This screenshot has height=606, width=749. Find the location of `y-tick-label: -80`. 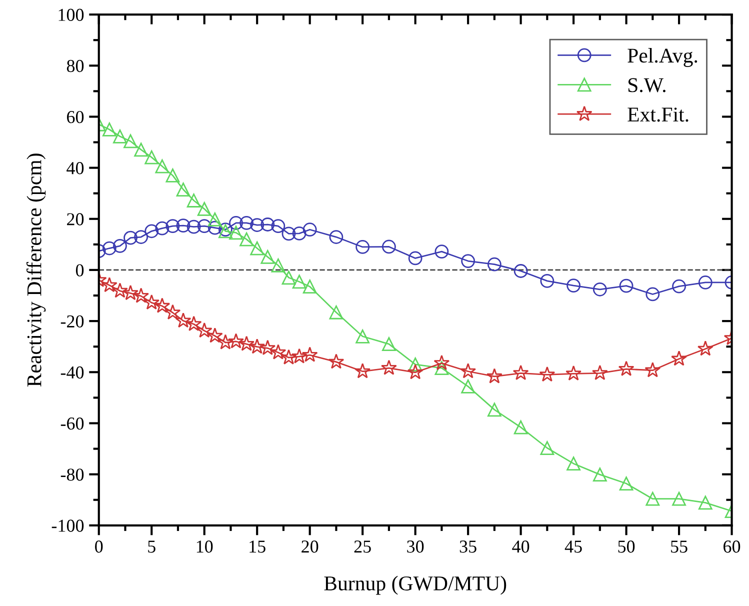

y-tick-label: -80 is located at coordinates (72, 474).